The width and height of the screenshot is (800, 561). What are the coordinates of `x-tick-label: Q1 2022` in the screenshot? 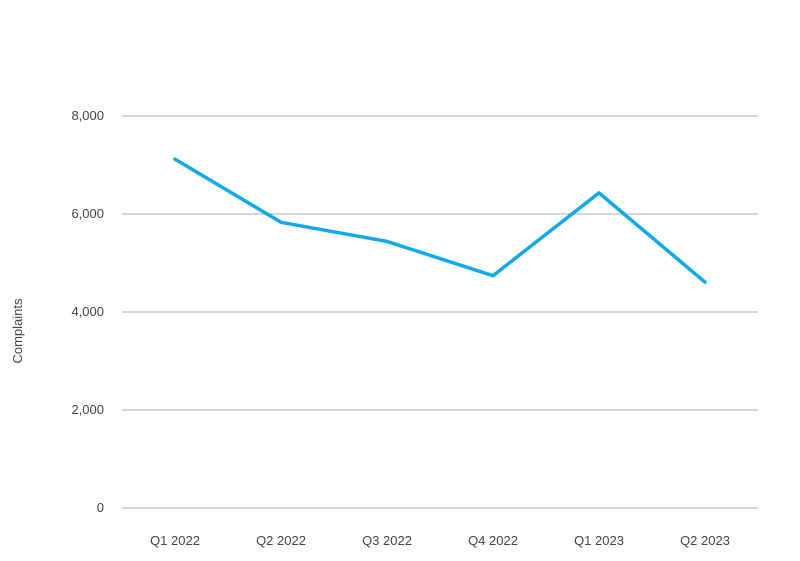 It's located at (175, 540).